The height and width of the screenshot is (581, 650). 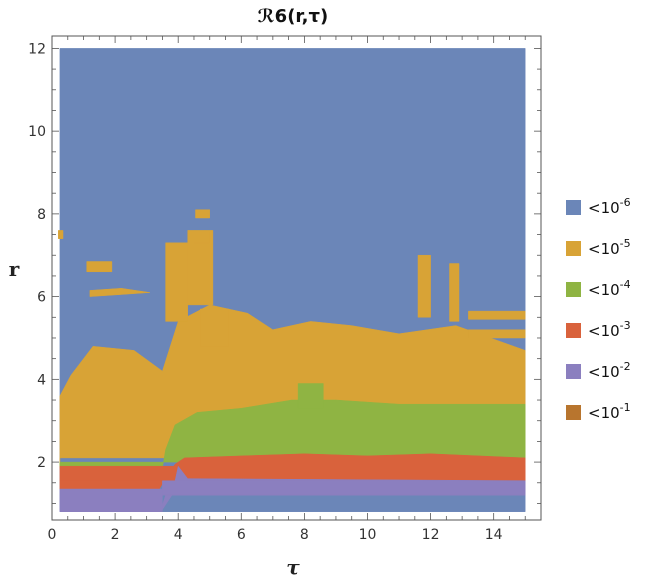 I want to click on x-tick-label: 10, so click(x=368, y=535).